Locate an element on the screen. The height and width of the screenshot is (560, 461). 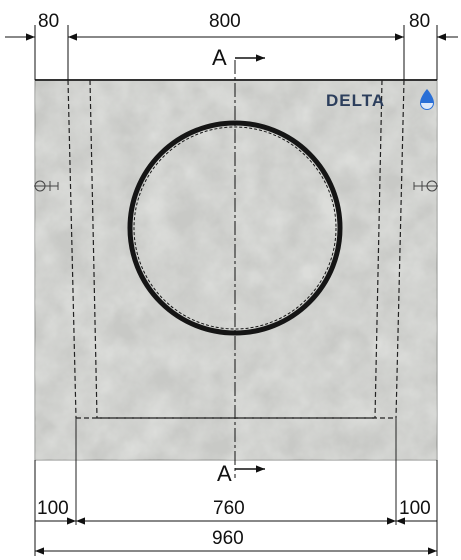
top-dimension is located at coordinates (231, 52).